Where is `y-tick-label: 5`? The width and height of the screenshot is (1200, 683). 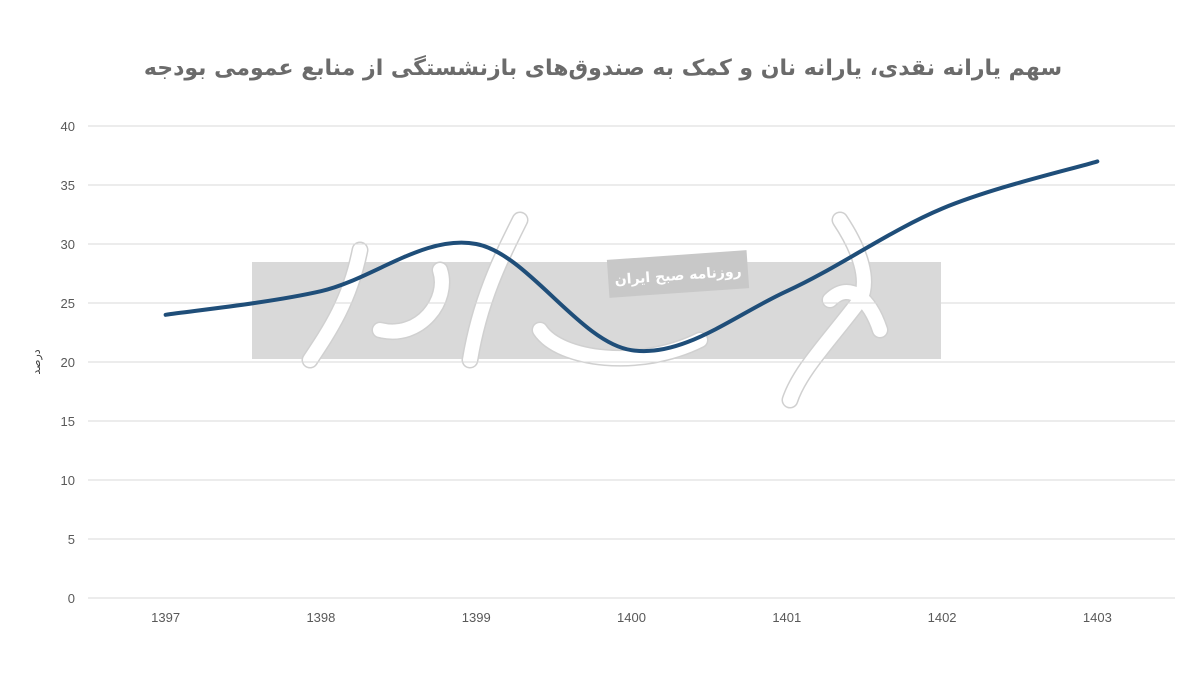 y-tick-label: 5 is located at coordinates (71, 539).